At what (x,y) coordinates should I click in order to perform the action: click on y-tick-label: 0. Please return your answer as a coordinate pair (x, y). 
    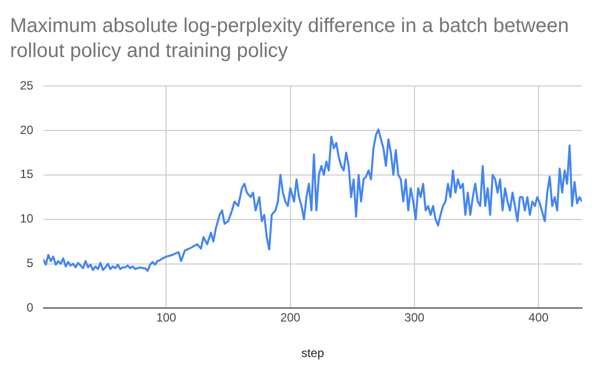
    Looking at the image, I should click on (30, 307).